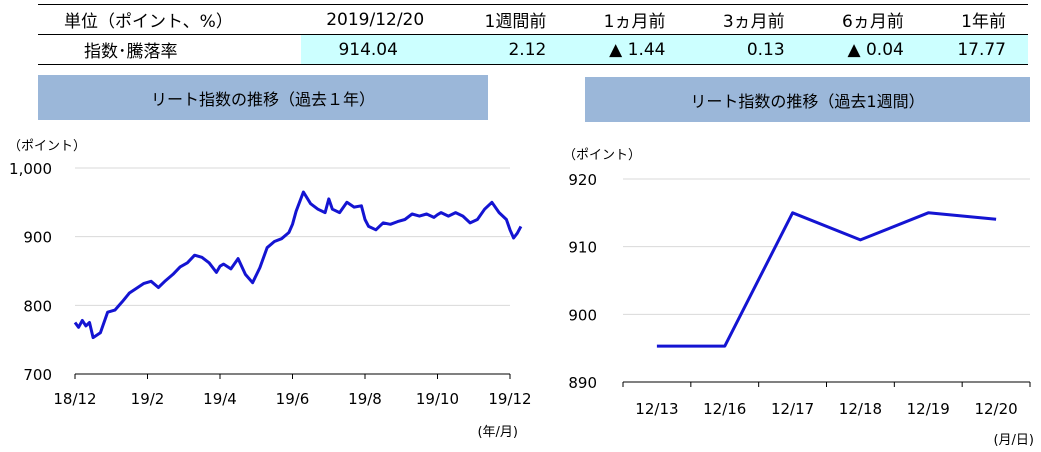 This screenshot has width=1041, height=452. Describe the element at coordinates (220, 399) in the screenshot. I see `chart-1y-xtick-label: 19/4` at that location.